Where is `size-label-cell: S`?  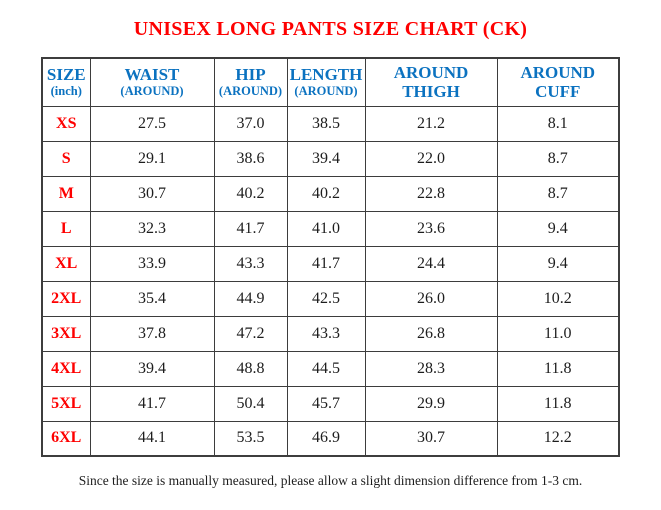
size-label-cell: S is located at coordinates (66, 158).